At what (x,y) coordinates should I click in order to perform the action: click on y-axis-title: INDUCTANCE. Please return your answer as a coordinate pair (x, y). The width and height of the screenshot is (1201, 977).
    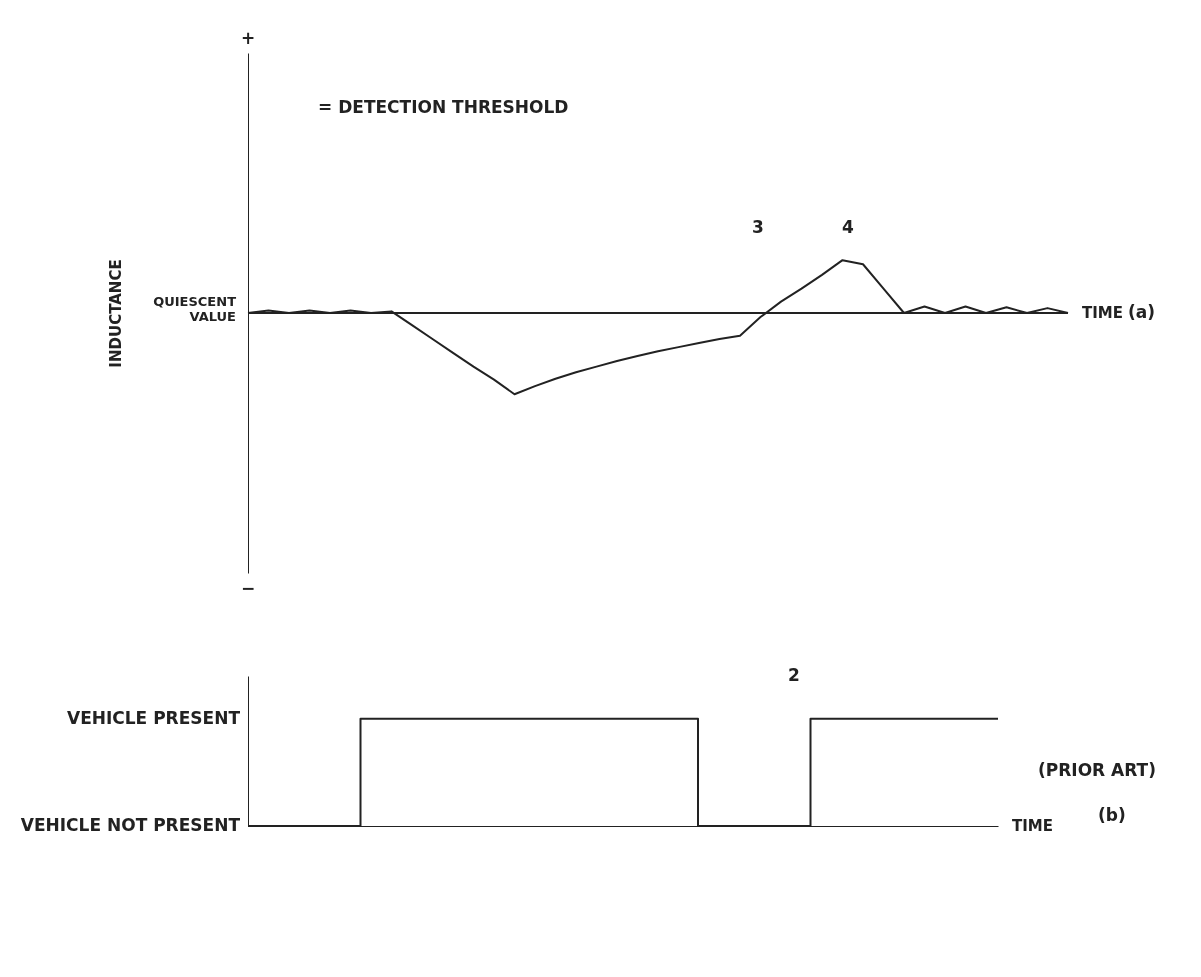
    Looking at the image, I should click on (115, 313).